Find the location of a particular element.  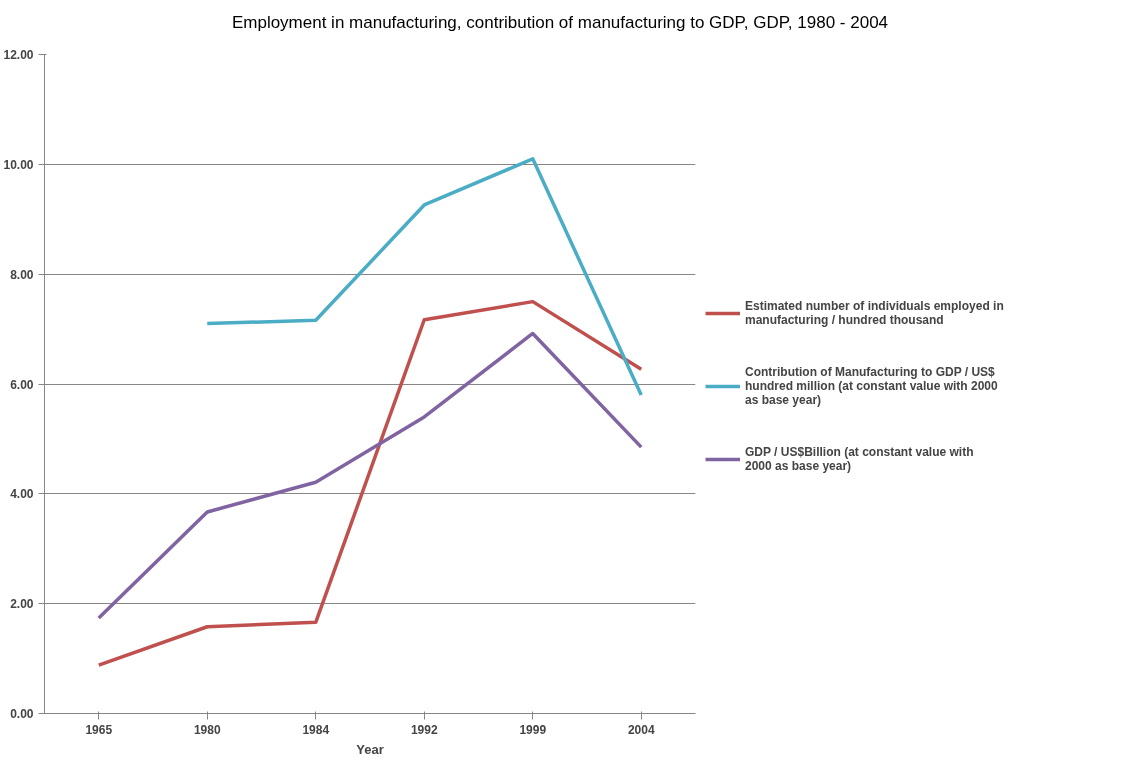

x-tick-label: 1965 is located at coordinates (99, 729).